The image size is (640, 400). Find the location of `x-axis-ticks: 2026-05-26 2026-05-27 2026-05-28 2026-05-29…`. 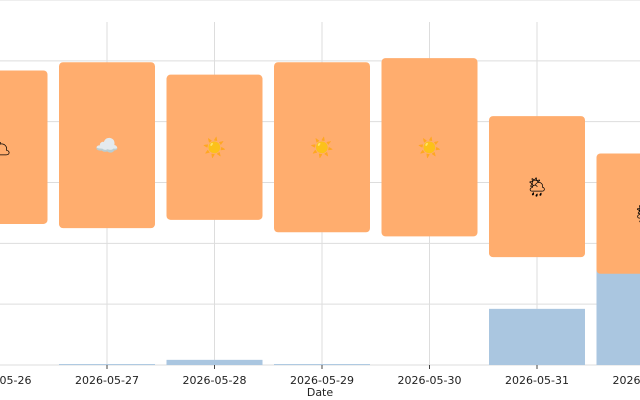

x-axis-ticks: 2026-05-26 2026-05-27 2026-05-28 2026-05-29… is located at coordinates (320, 376).